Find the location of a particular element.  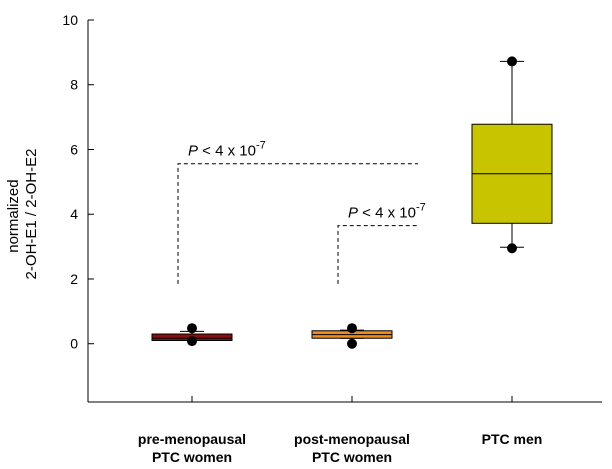

x-category-label-line: PTC men is located at coordinates (512, 439).